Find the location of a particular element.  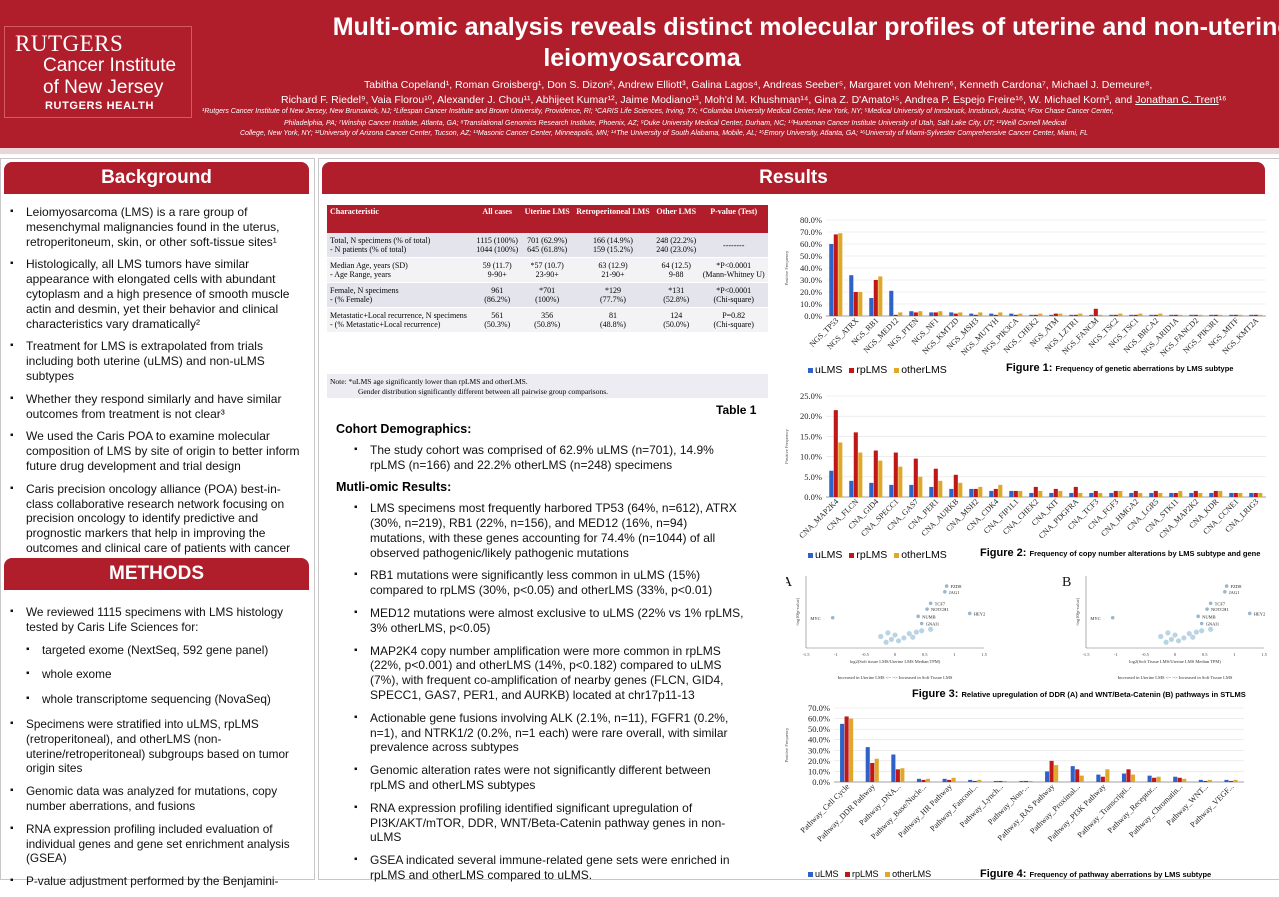

y-tick-label: 40.0% is located at coordinates (819, 740).